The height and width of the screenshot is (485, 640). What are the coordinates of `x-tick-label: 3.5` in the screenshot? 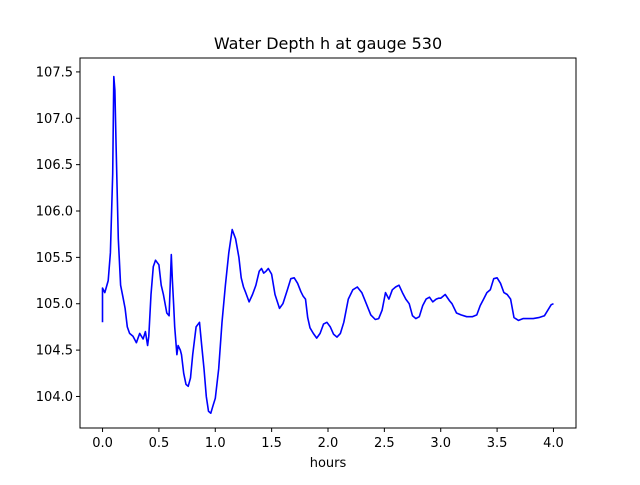 It's located at (497, 443).